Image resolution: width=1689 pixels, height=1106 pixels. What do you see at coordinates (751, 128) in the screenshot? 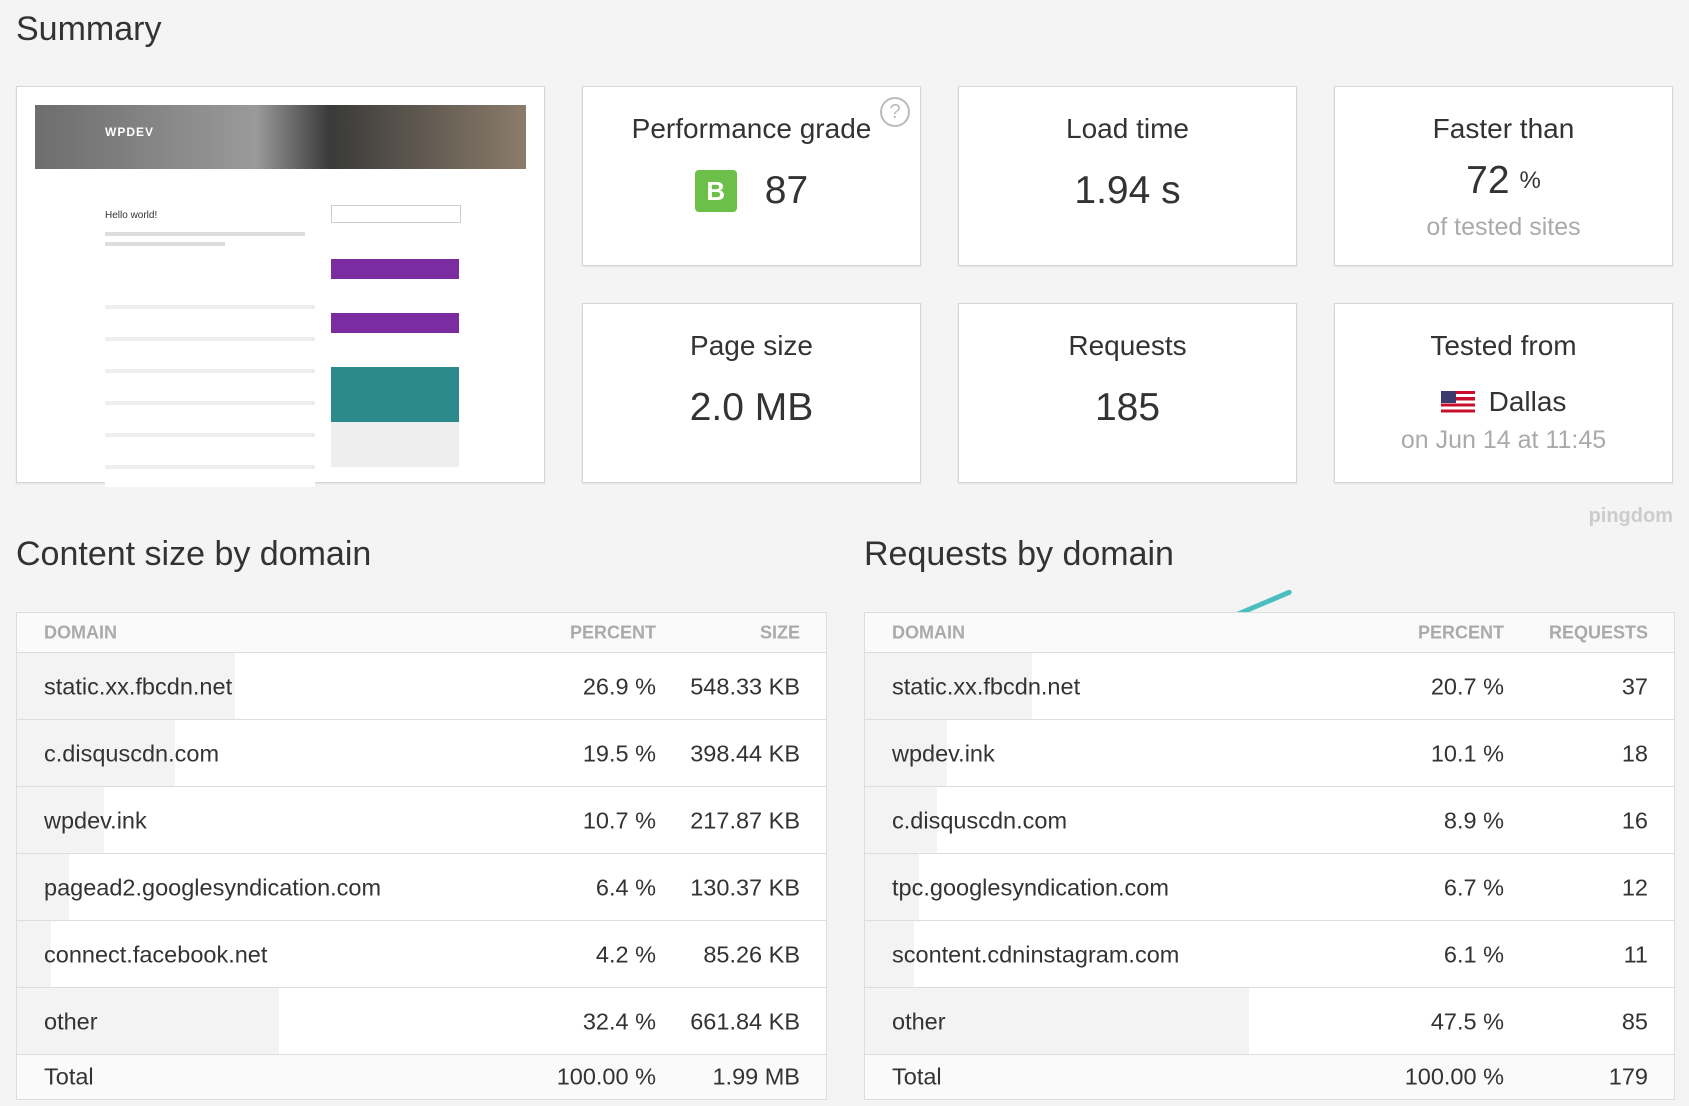
I see `metric-label: Performance grade` at bounding box center [751, 128].